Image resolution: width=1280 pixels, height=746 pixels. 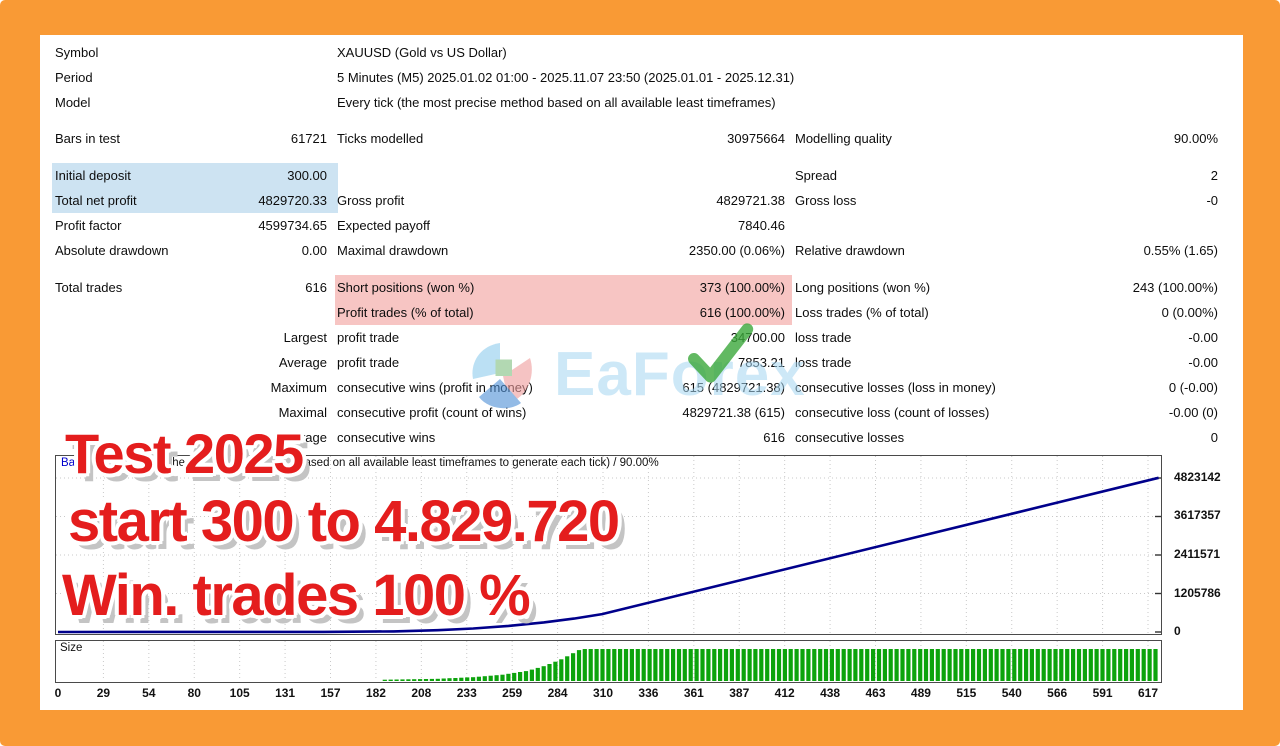 What do you see at coordinates (843, 138) in the screenshot?
I see `table-cell: Modelling quality` at bounding box center [843, 138].